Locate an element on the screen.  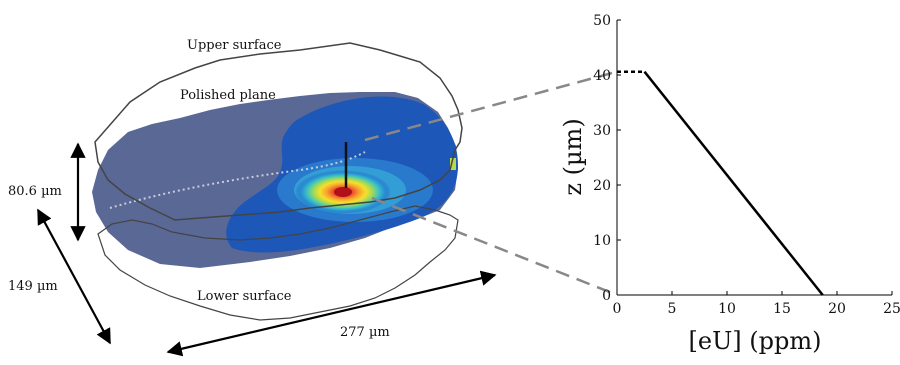
x-tick-label: 15 is located at coordinates (782, 309).